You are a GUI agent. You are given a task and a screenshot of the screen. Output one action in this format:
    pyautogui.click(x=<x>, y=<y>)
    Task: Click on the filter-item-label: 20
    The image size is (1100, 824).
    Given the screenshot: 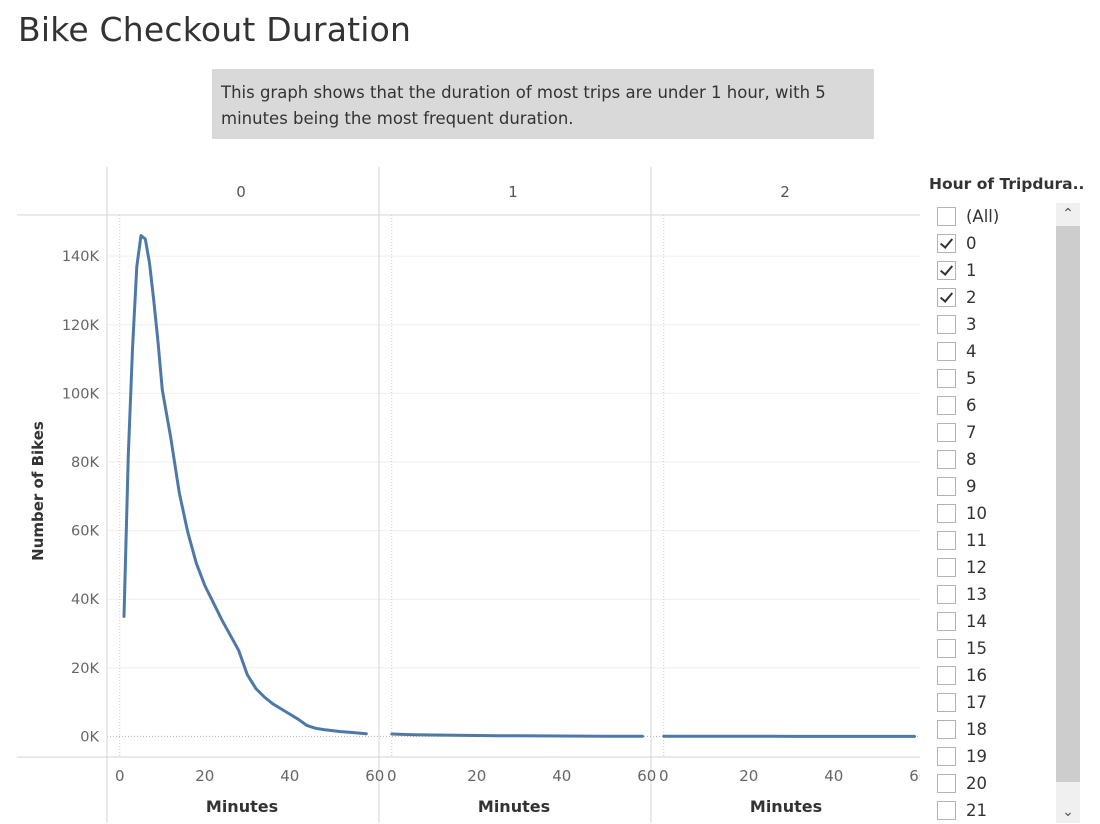 What is the action you would take?
    pyautogui.click(x=976, y=783)
    